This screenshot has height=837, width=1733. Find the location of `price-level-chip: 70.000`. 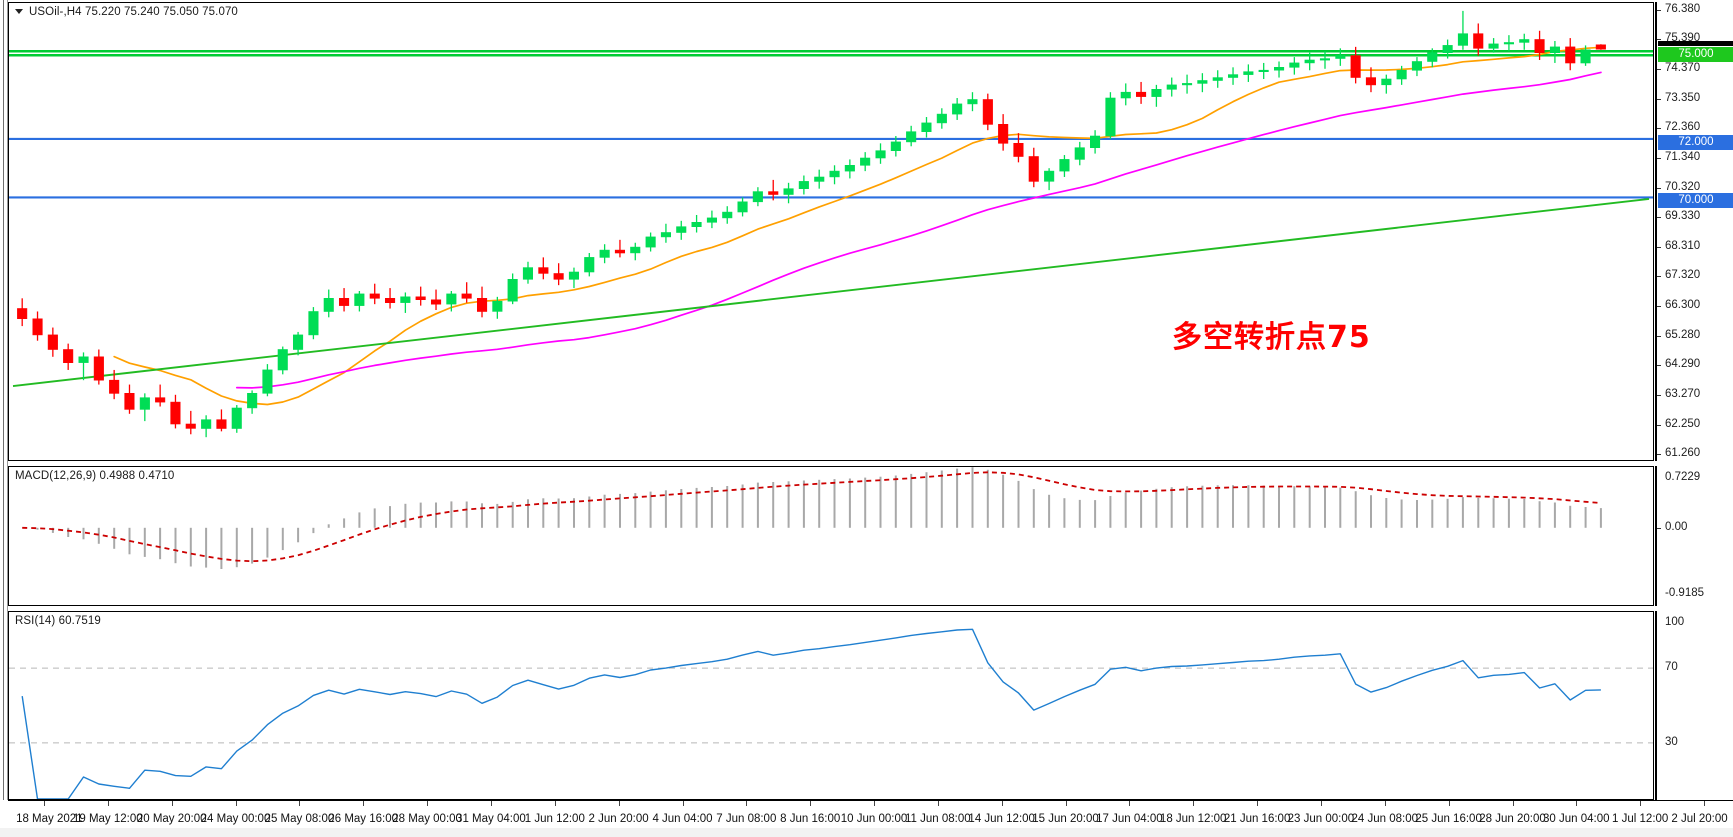

price-level-chip: 70.000 is located at coordinates (1695, 201).